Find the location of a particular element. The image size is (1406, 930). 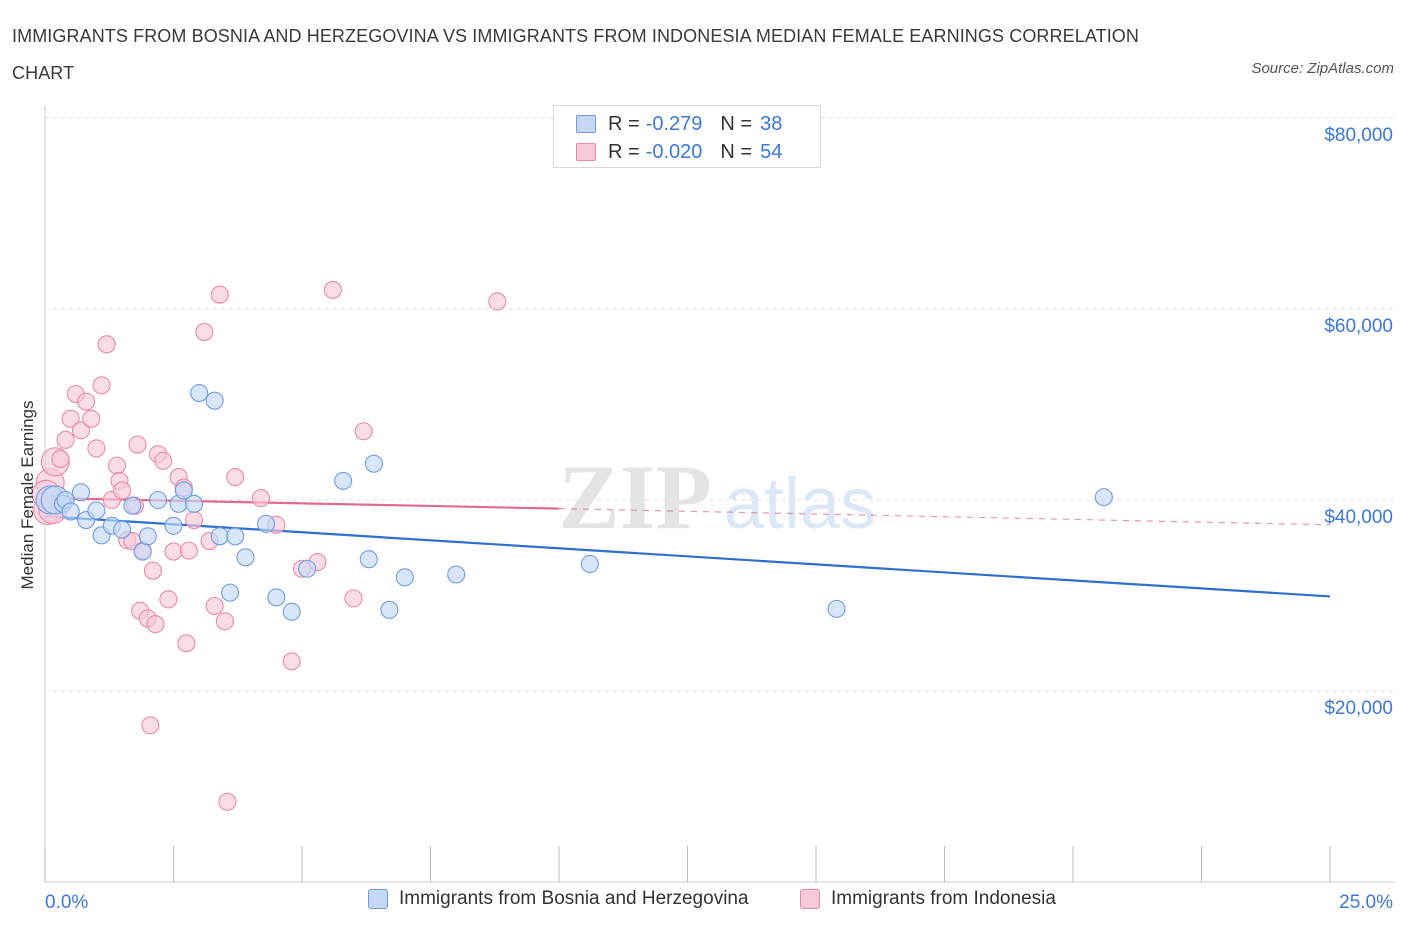

legend-item-bosnia: Immigrants from Bosnia and Herzegovina is located at coordinates (558, 899).